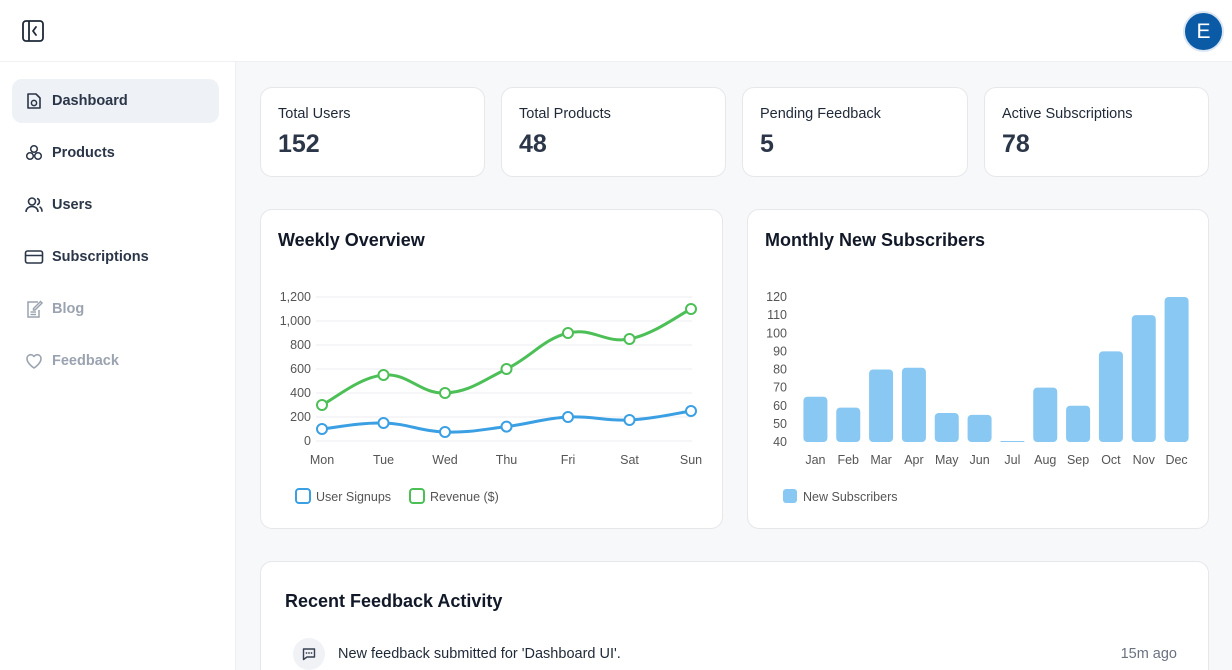 This screenshot has width=1232, height=670. Describe the element at coordinates (568, 460) in the screenshot. I see `x-tick-label: Fri` at that location.